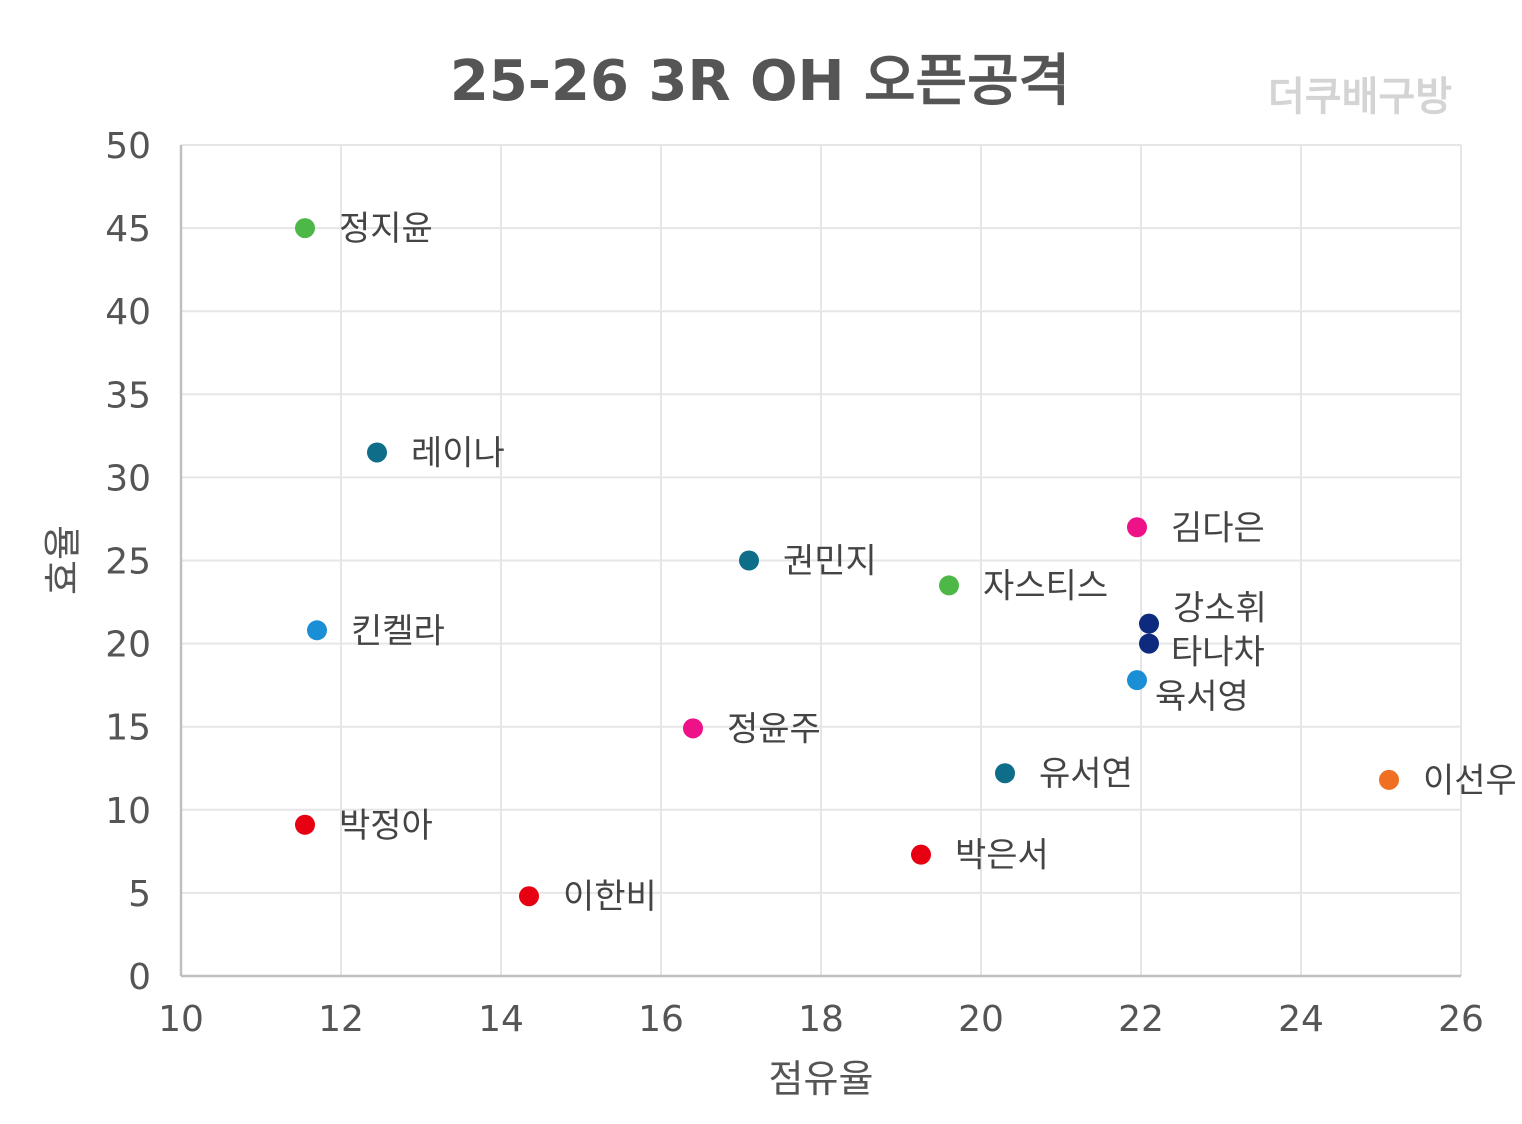 The width and height of the screenshot is (1522, 1124). I want to click on x-tick-label: 10, so click(181, 1019).